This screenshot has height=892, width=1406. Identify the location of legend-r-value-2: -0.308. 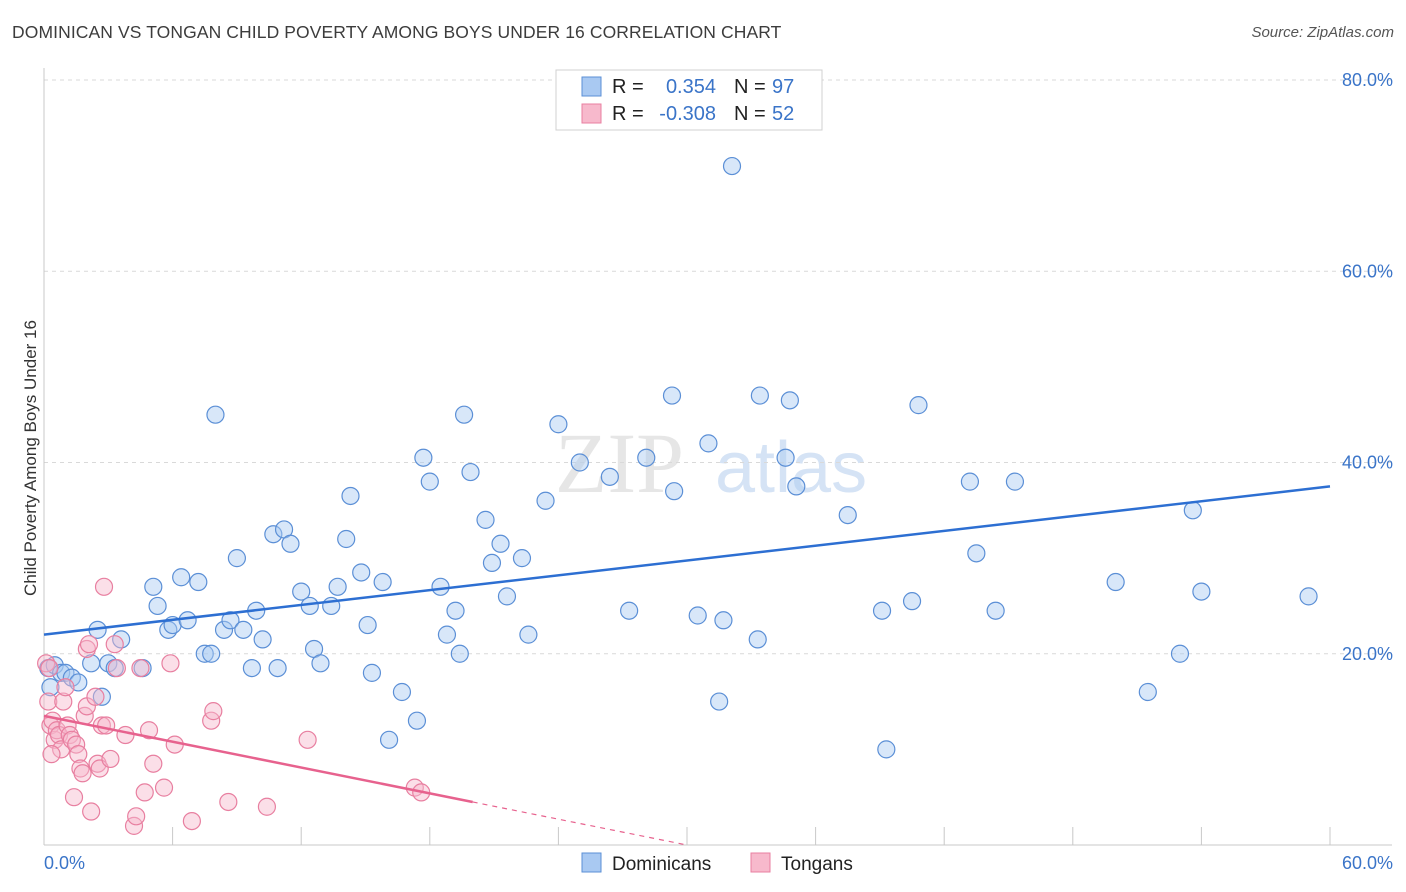
(687, 114).